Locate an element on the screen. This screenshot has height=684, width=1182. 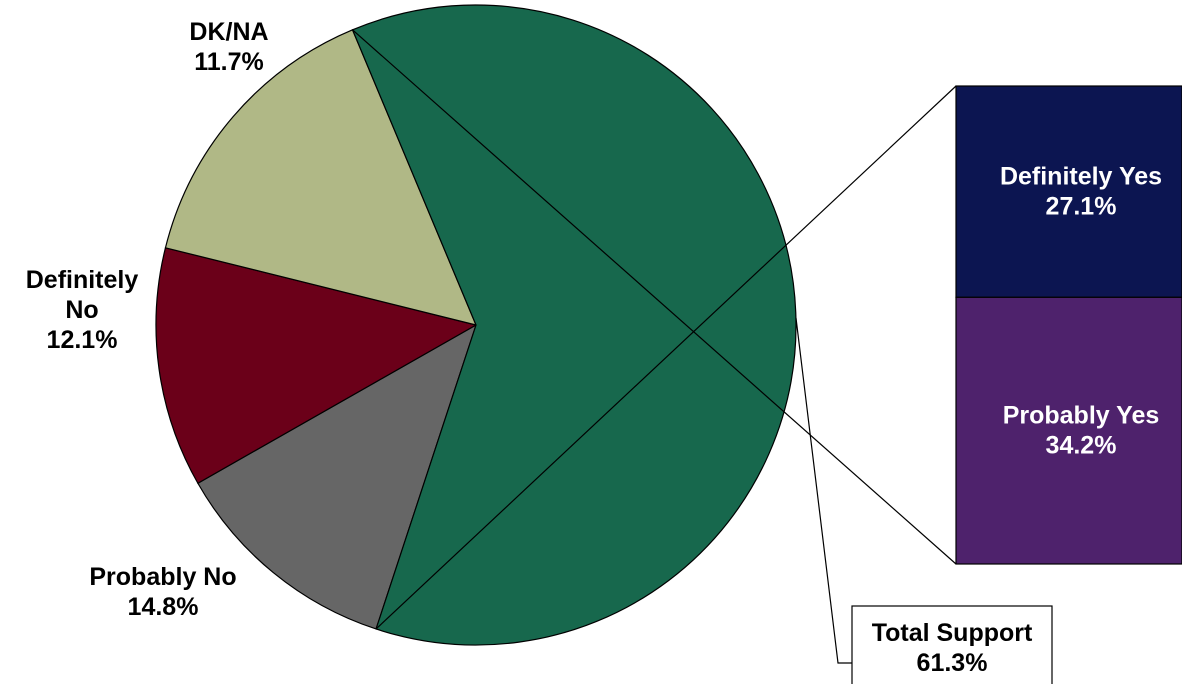
total-support-label-line: 61.3% is located at coordinates (952, 663).